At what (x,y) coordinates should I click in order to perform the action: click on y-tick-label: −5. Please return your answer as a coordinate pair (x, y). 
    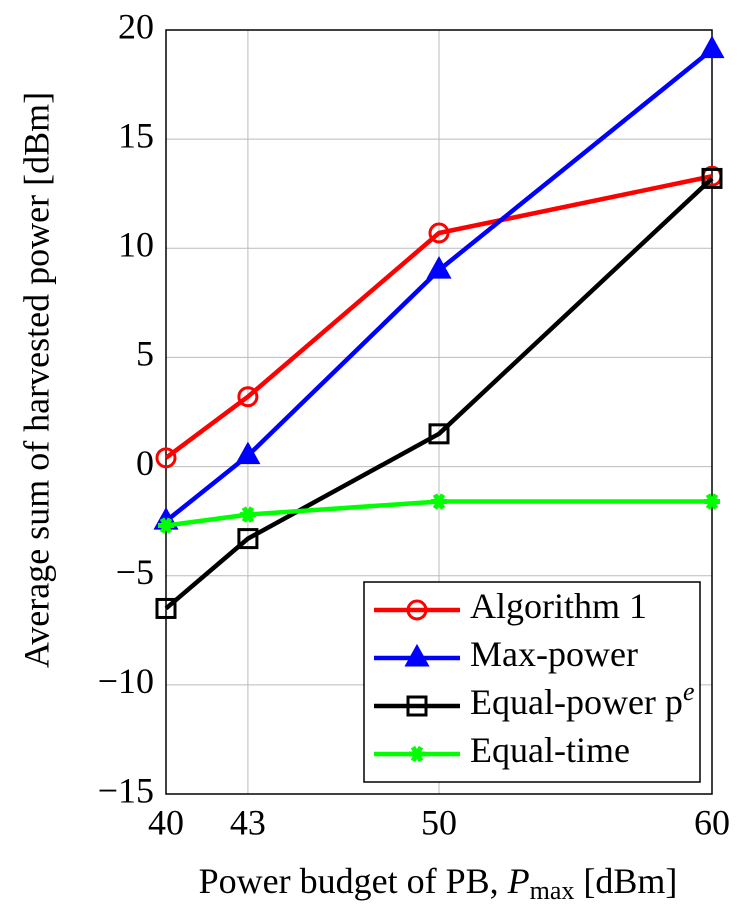
    Looking at the image, I should click on (135, 572).